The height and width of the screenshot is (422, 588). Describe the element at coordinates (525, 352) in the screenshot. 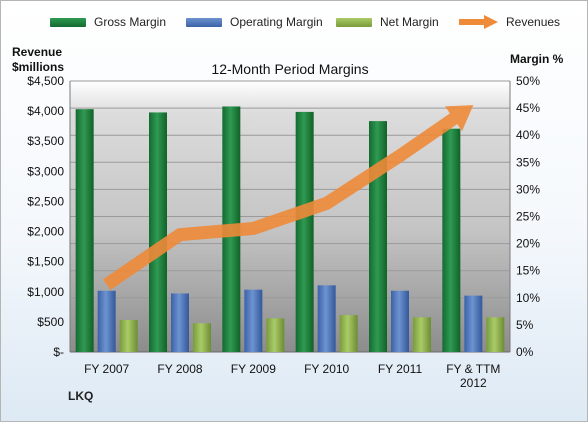

I see `right-tick-label: 0%` at that location.